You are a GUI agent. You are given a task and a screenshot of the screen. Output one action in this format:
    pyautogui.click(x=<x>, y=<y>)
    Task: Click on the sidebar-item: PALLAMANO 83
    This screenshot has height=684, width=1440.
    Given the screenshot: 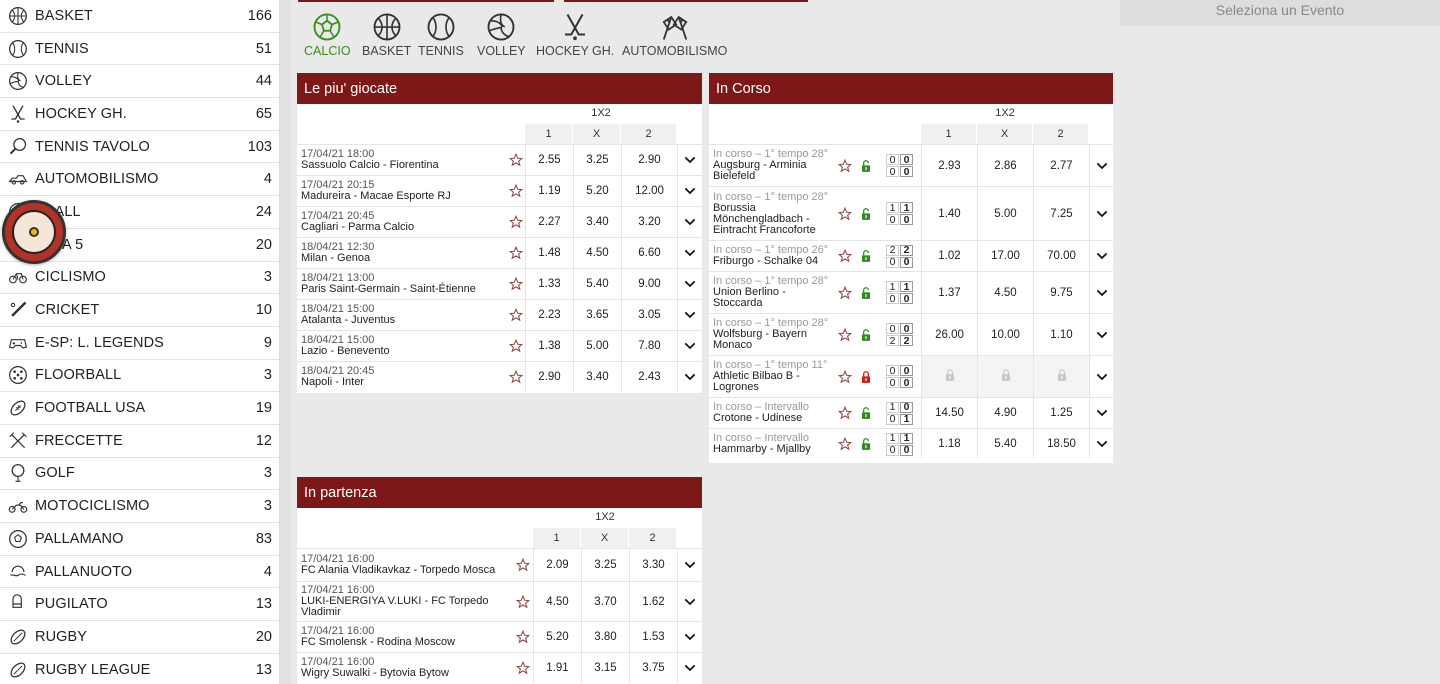 What is the action you would take?
    pyautogui.click(x=139, y=539)
    